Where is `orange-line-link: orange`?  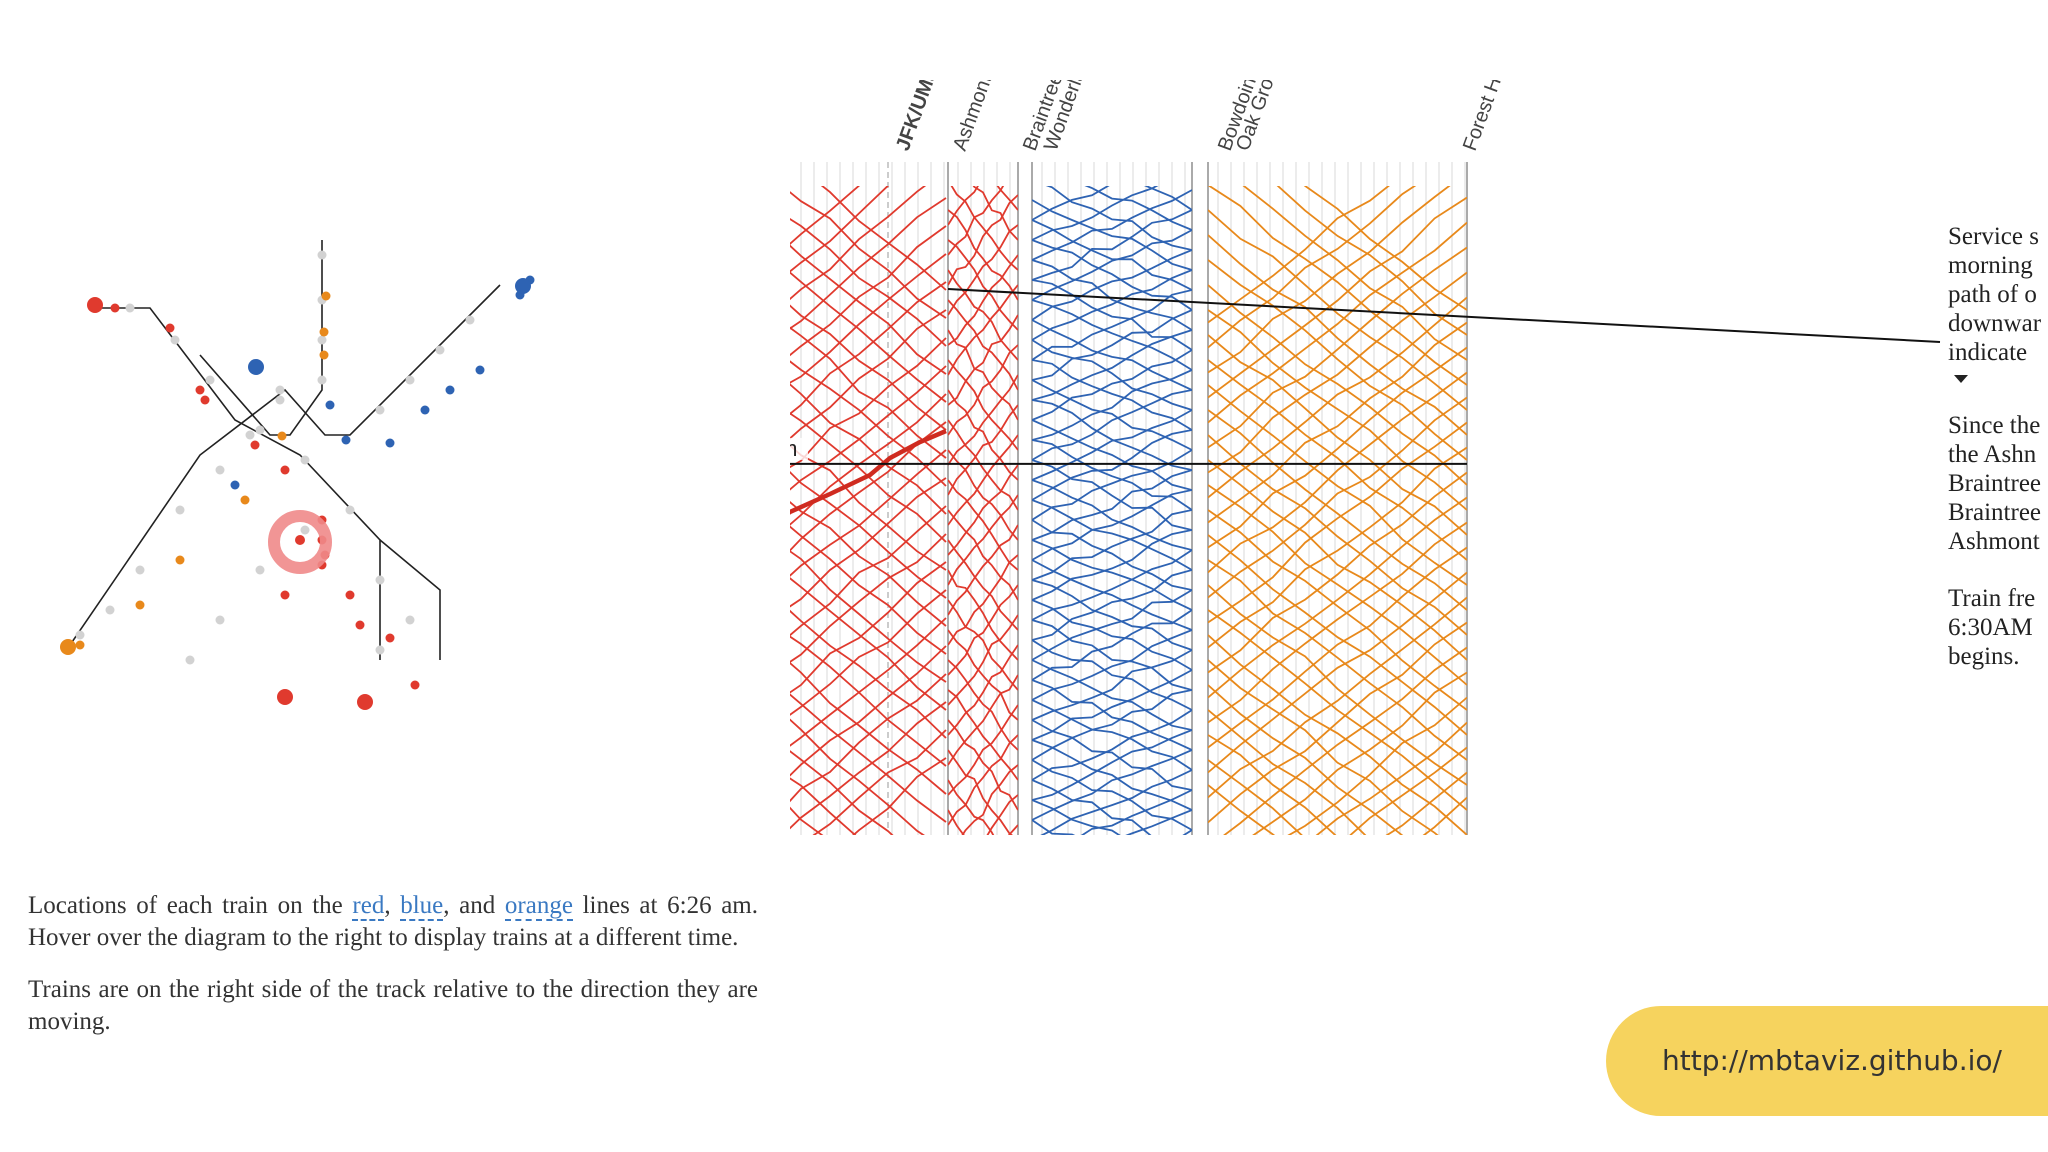
orange-line-link: orange is located at coordinates (538, 906).